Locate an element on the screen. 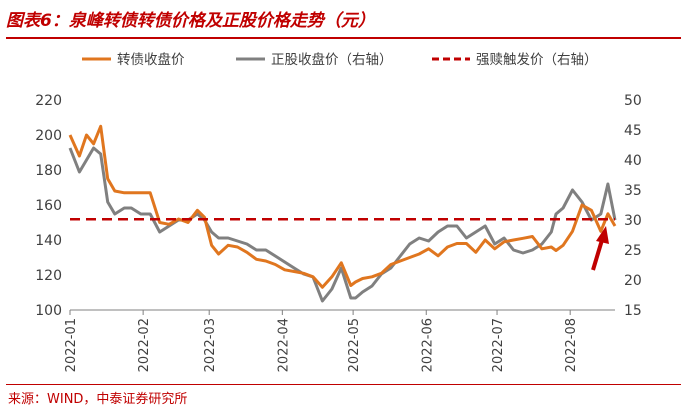 Image resolution: width=687 pixels, height=410 pixels. y-left-tick-label: 160 is located at coordinates (48, 206).